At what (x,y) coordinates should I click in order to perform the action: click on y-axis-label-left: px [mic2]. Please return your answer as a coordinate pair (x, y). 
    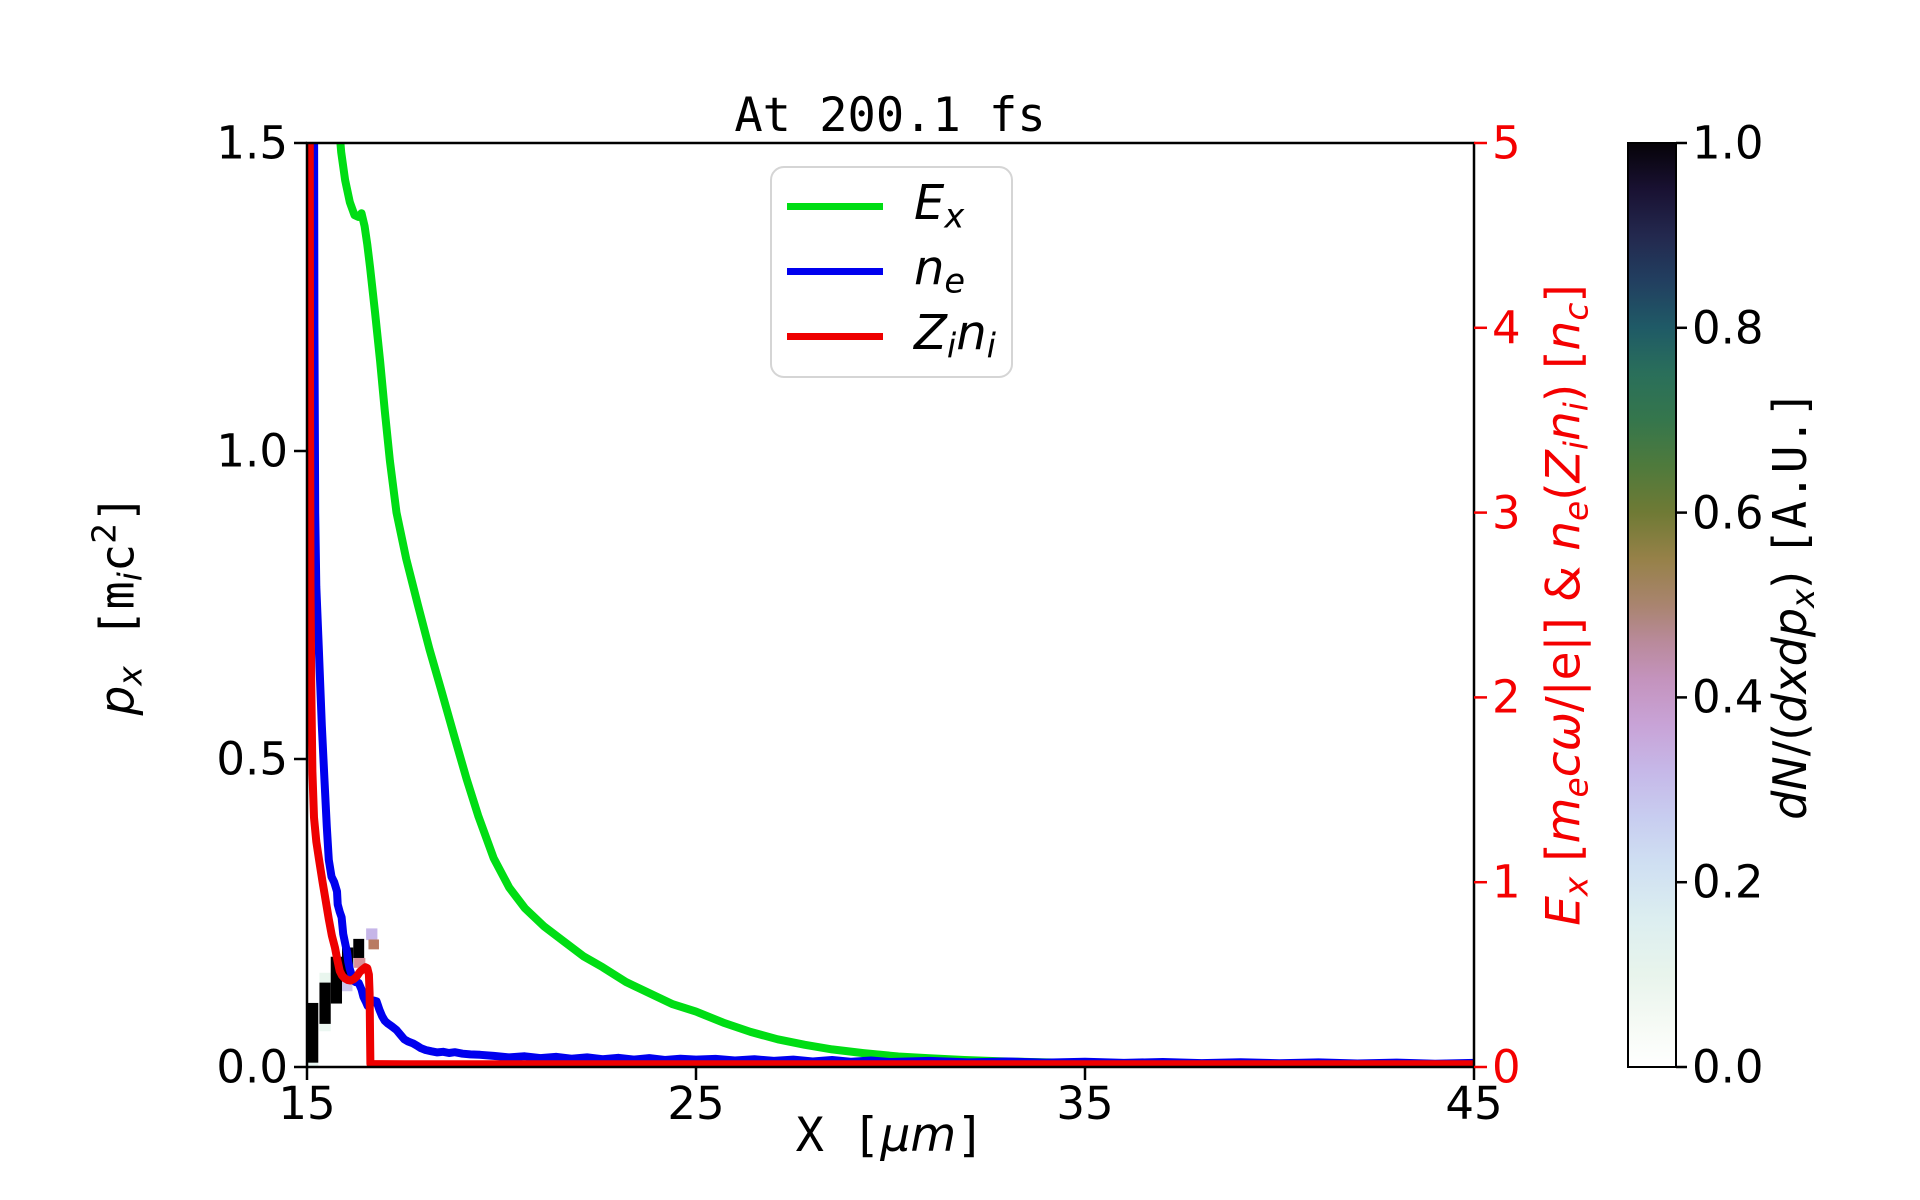
    Looking at the image, I should click on (117, 605).